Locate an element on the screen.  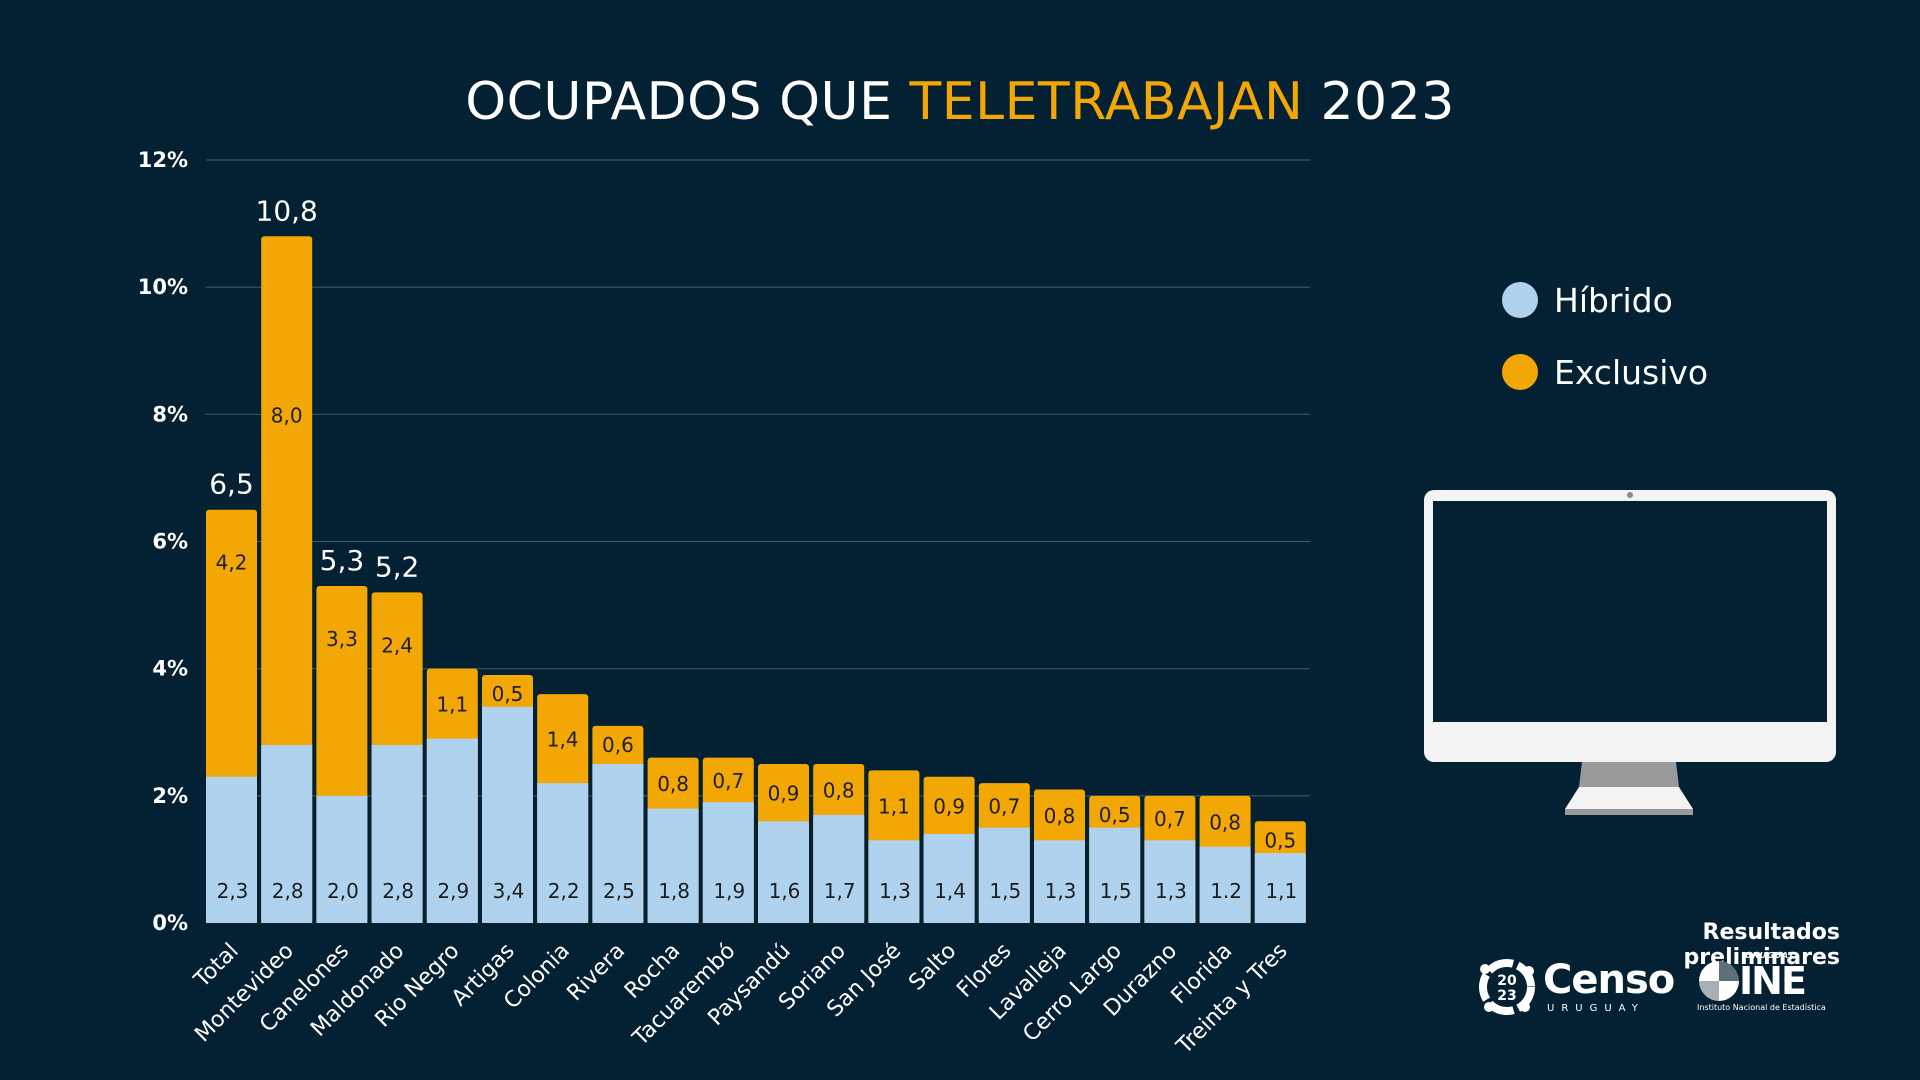
legend-swatch-exclusivo is located at coordinates (1520, 372).